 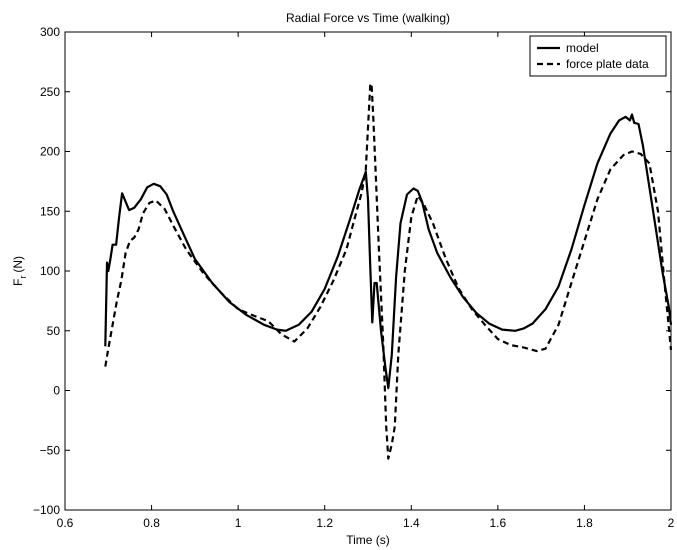 I want to click on y-tick-label: 300, so click(x=50, y=32).